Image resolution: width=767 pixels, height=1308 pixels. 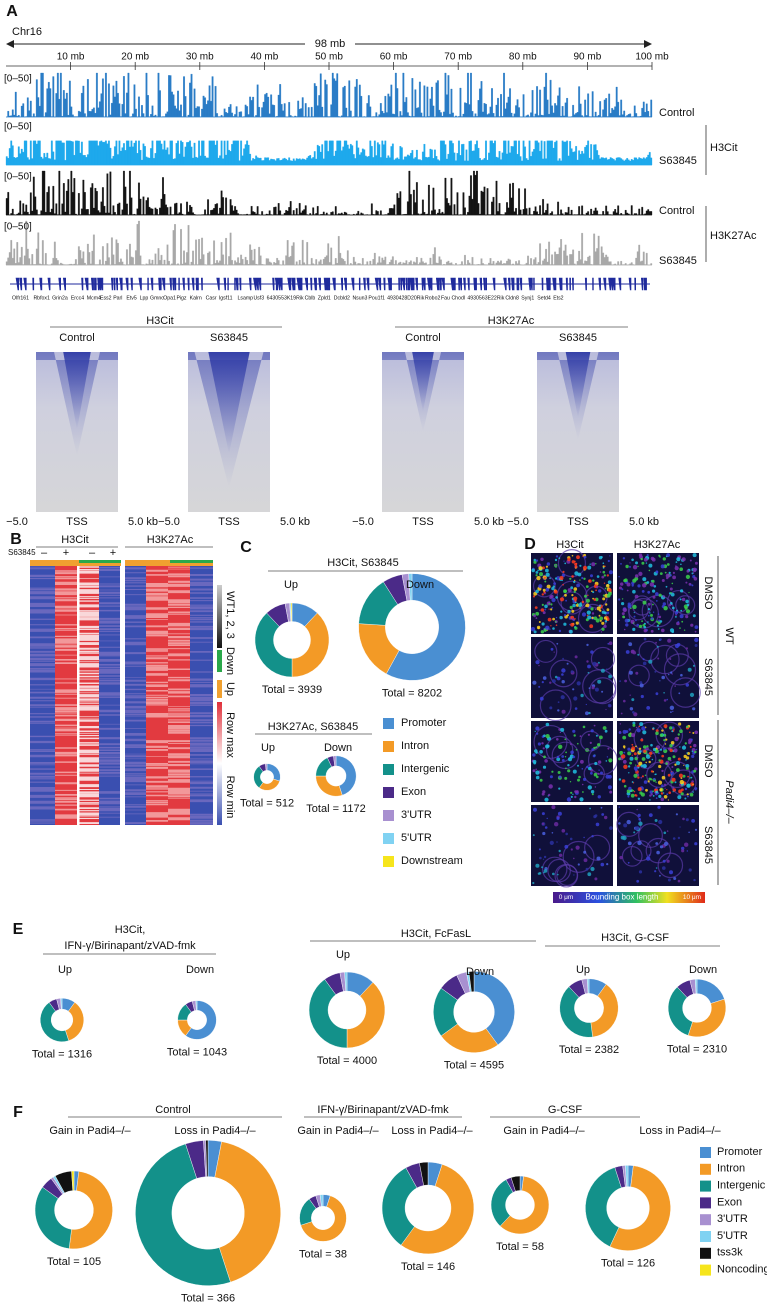 I want to click on x-tick-label: 80 mb, so click(x=523, y=57).